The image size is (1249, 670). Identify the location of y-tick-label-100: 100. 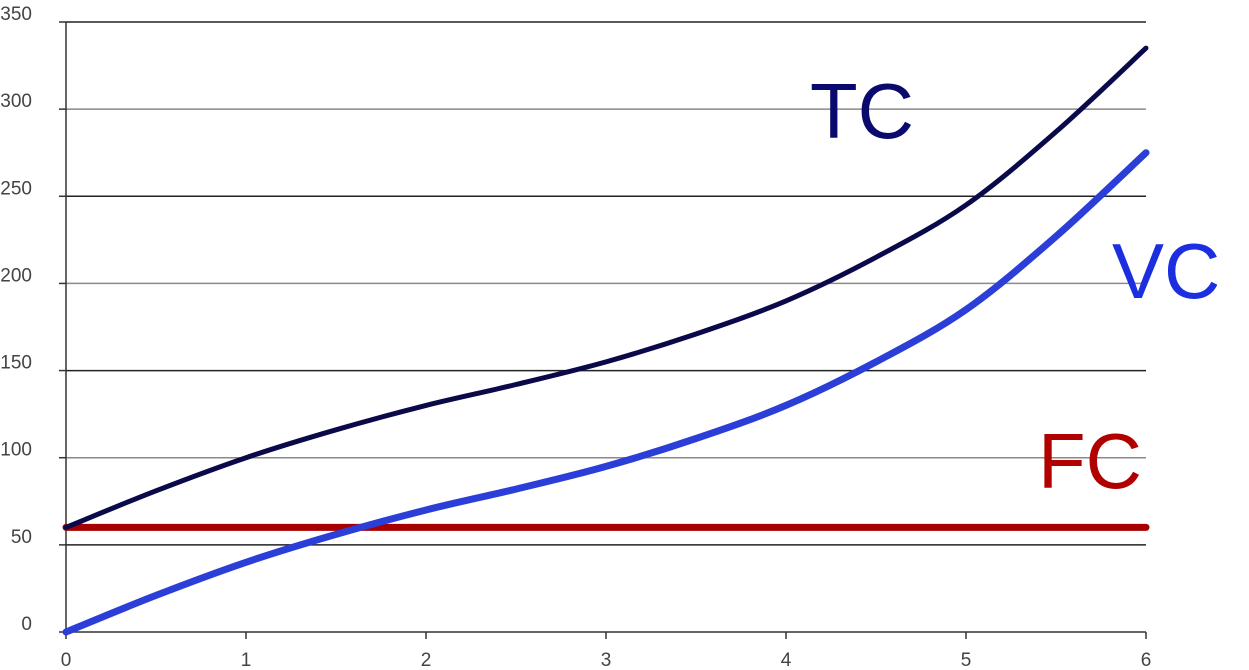
(16, 450).